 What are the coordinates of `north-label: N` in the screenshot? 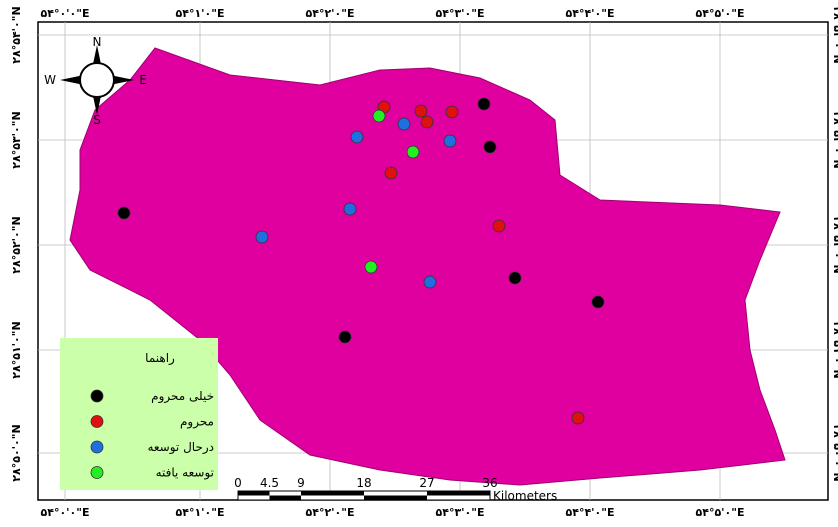 It's located at (97, 42).